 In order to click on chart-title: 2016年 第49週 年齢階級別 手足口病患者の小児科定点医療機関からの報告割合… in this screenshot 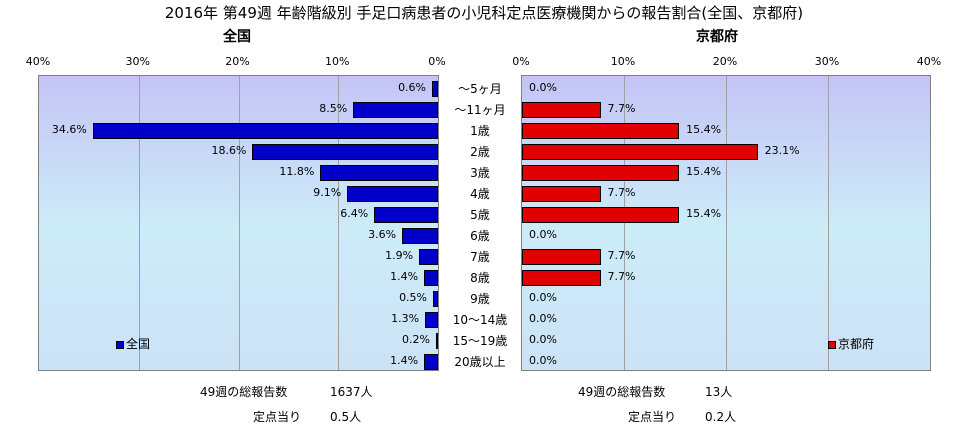, I will do `click(484, 13)`.